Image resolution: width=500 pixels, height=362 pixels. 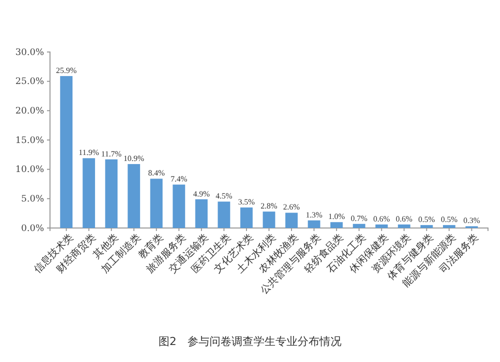 What do you see at coordinates (471, 221) in the screenshot?
I see `data-label: 0.3%` at bounding box center [471, 221].